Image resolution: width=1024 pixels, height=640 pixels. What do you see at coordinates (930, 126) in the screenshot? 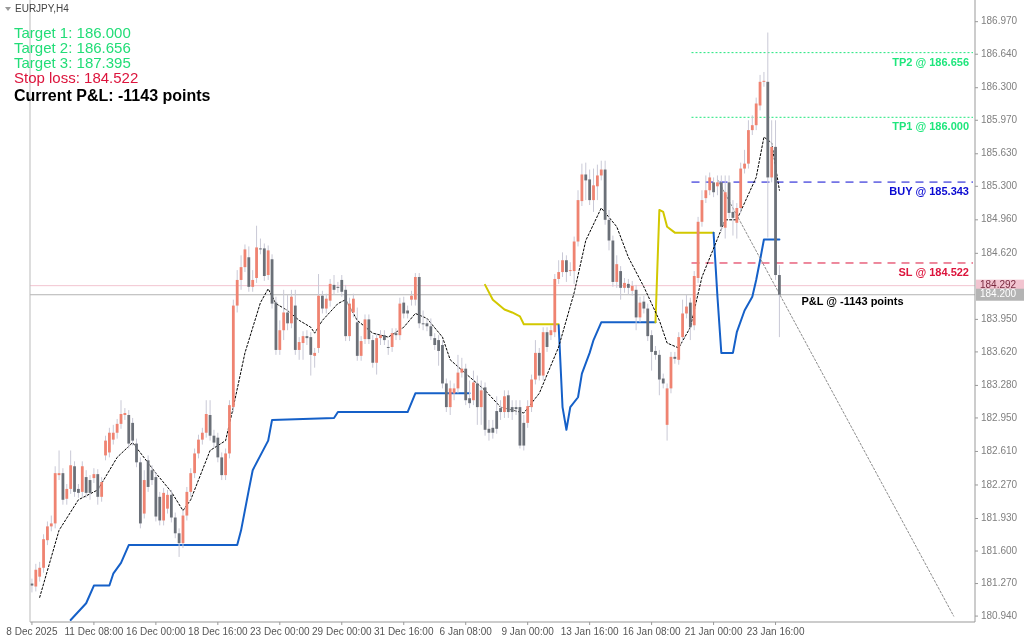
I see `ref-line-label: TP1 @ 186.000` at bounding box center [930, 126].